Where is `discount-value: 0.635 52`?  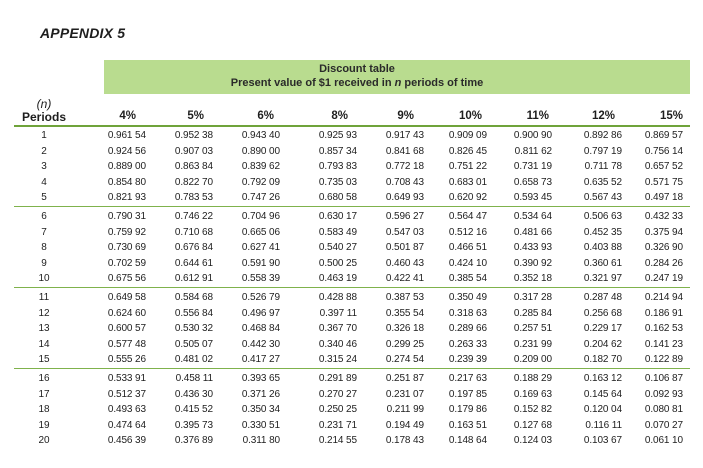
discount-value: 0.635 52 is located at coordinates (602, 182).